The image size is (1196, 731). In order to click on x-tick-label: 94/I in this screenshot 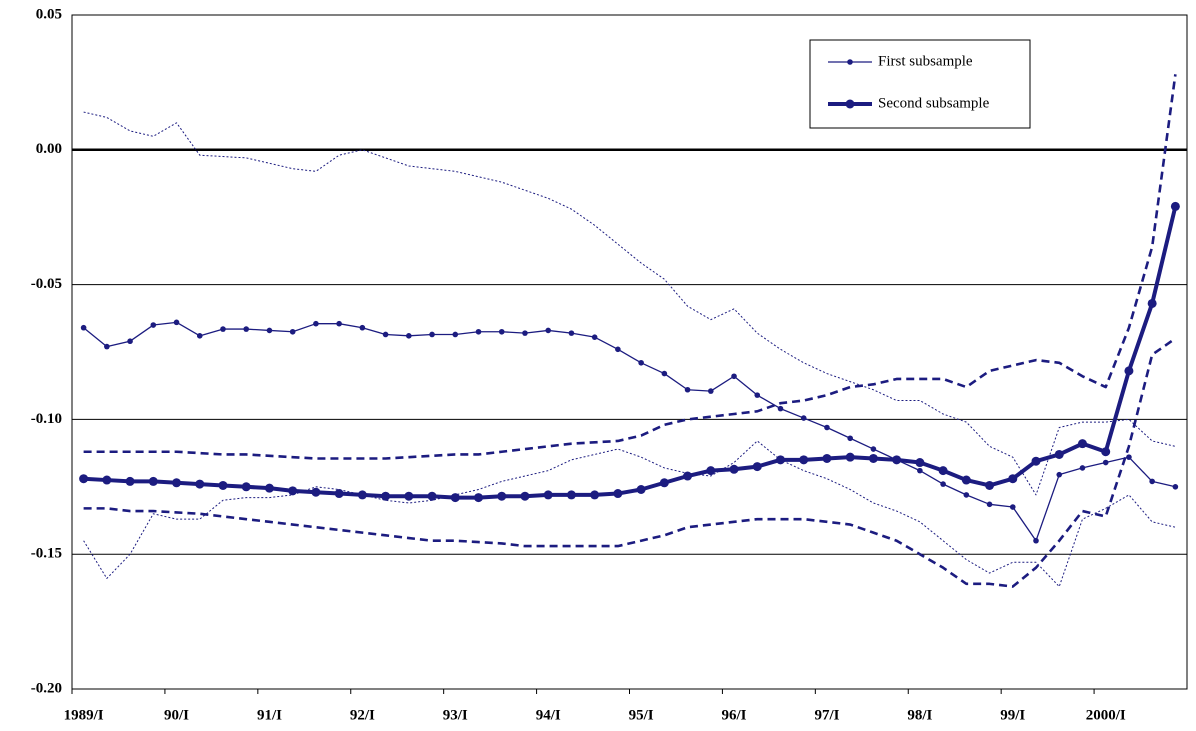, I will do `click(548, 715)`.